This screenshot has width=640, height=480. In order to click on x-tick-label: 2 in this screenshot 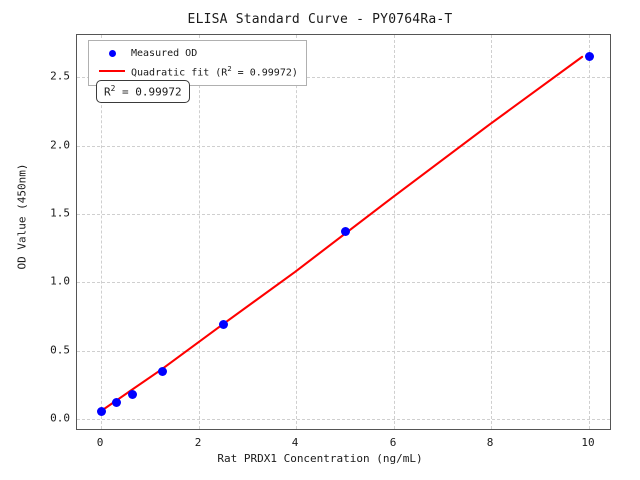, I will do `click(198, 442)`.